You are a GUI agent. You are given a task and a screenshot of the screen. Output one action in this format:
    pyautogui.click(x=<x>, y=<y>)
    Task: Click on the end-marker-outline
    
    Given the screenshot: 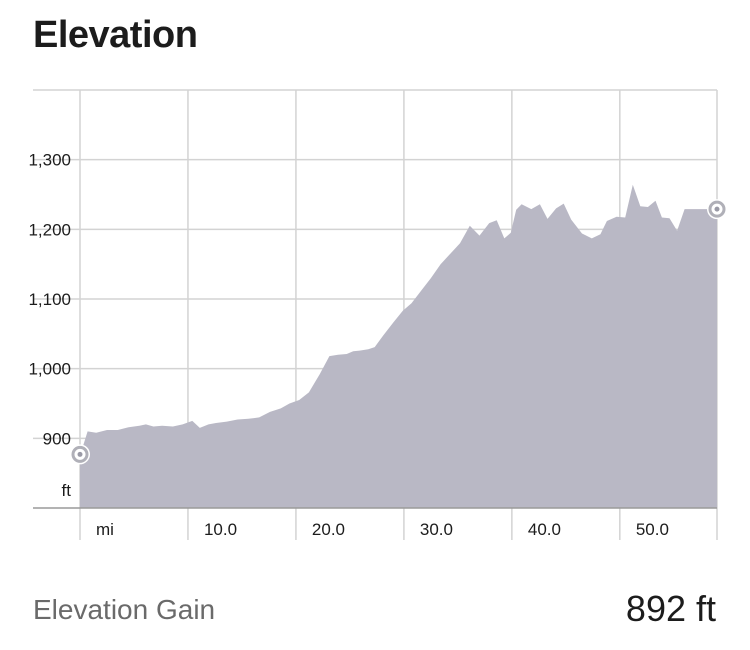 What is the action you would take?
    pyautogui.click(x=717, y=209)
    